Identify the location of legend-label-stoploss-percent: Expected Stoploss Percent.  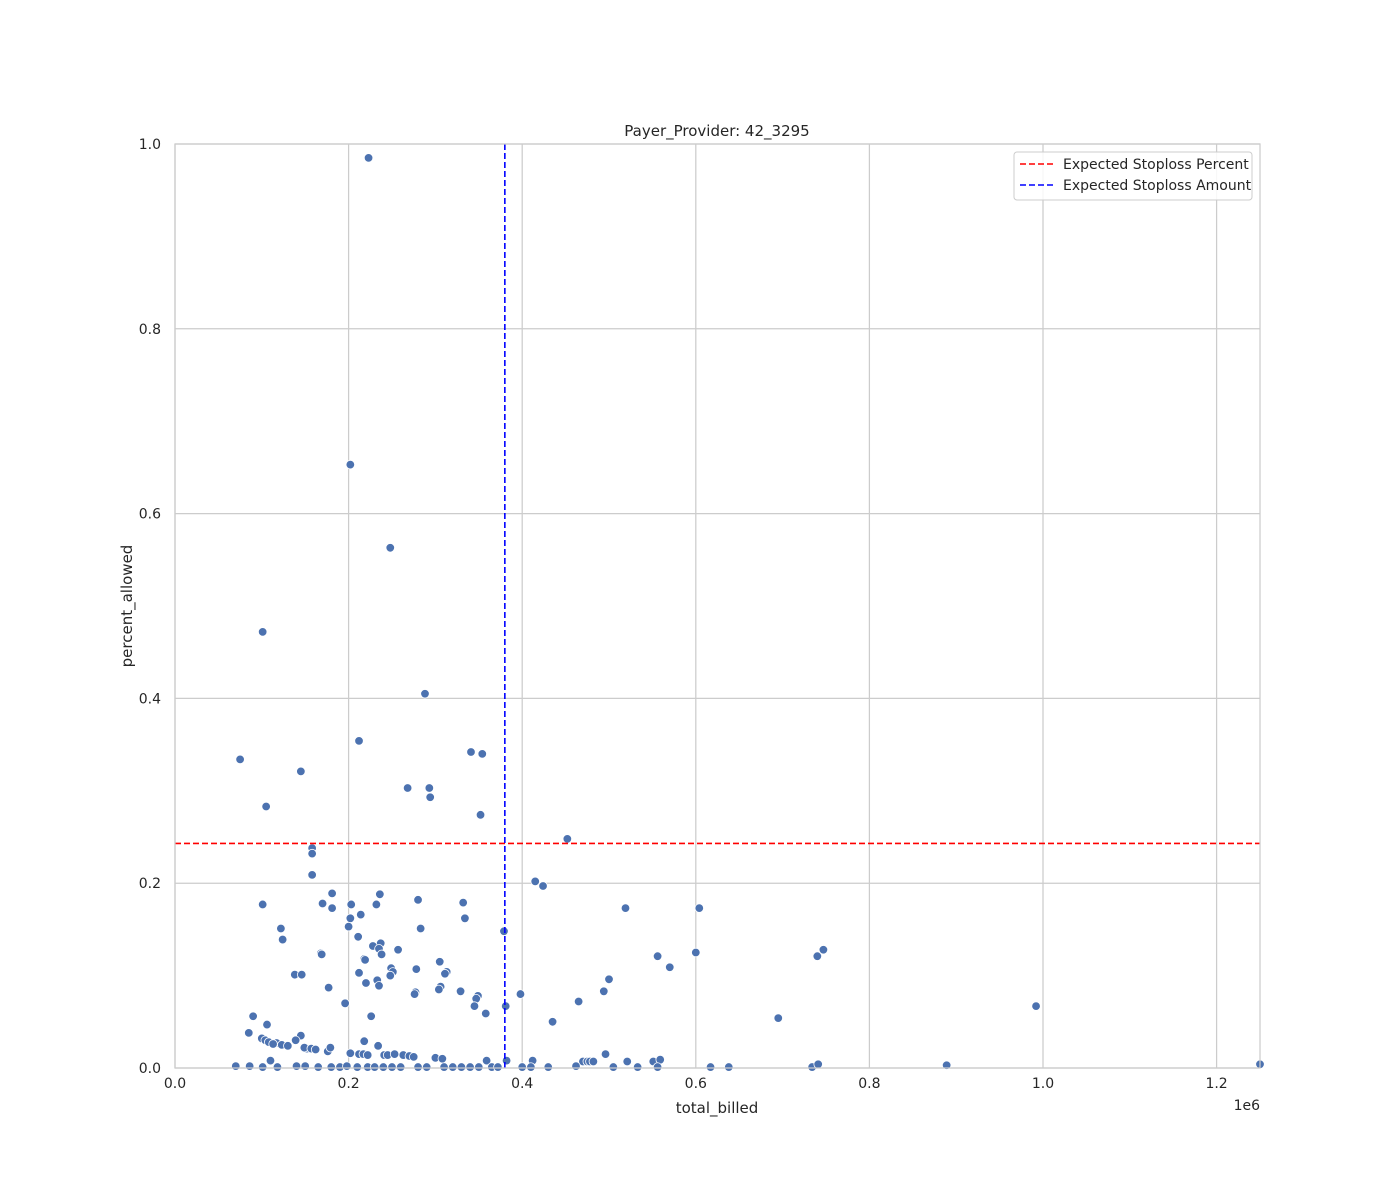
(1156, 165).